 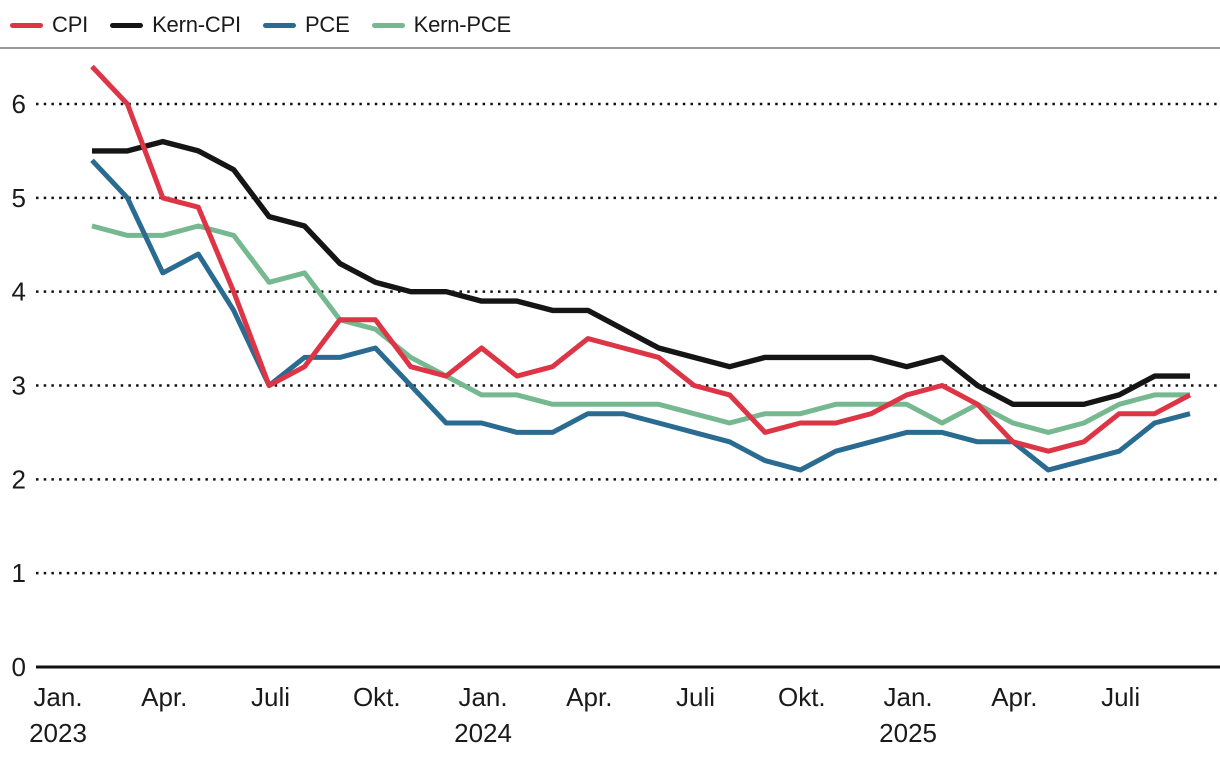 What do you see at coordinates (19, 104) in the screenshot?
I see `y-tick-label-6: 6` at bounding box center [19, 104].